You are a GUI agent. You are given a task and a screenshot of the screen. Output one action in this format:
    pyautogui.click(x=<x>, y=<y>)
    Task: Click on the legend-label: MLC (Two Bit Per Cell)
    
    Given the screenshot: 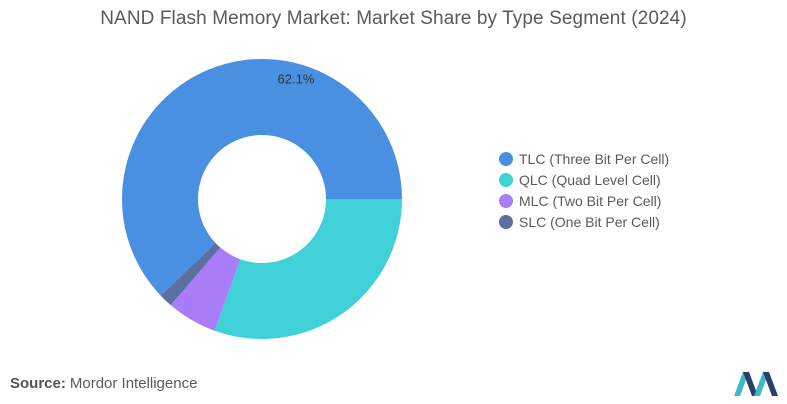 What is the action you would take?
    pyautogui.click(x=590, y=200)
    